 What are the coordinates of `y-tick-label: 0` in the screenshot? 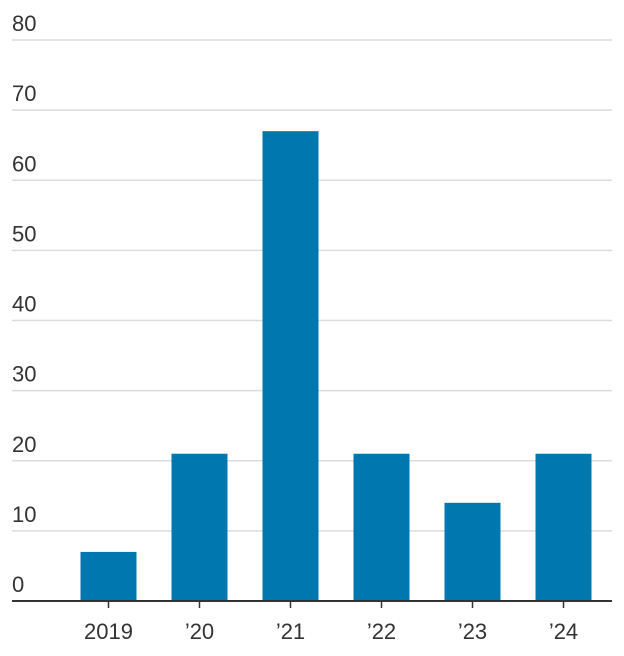 It's located at (18, 584).